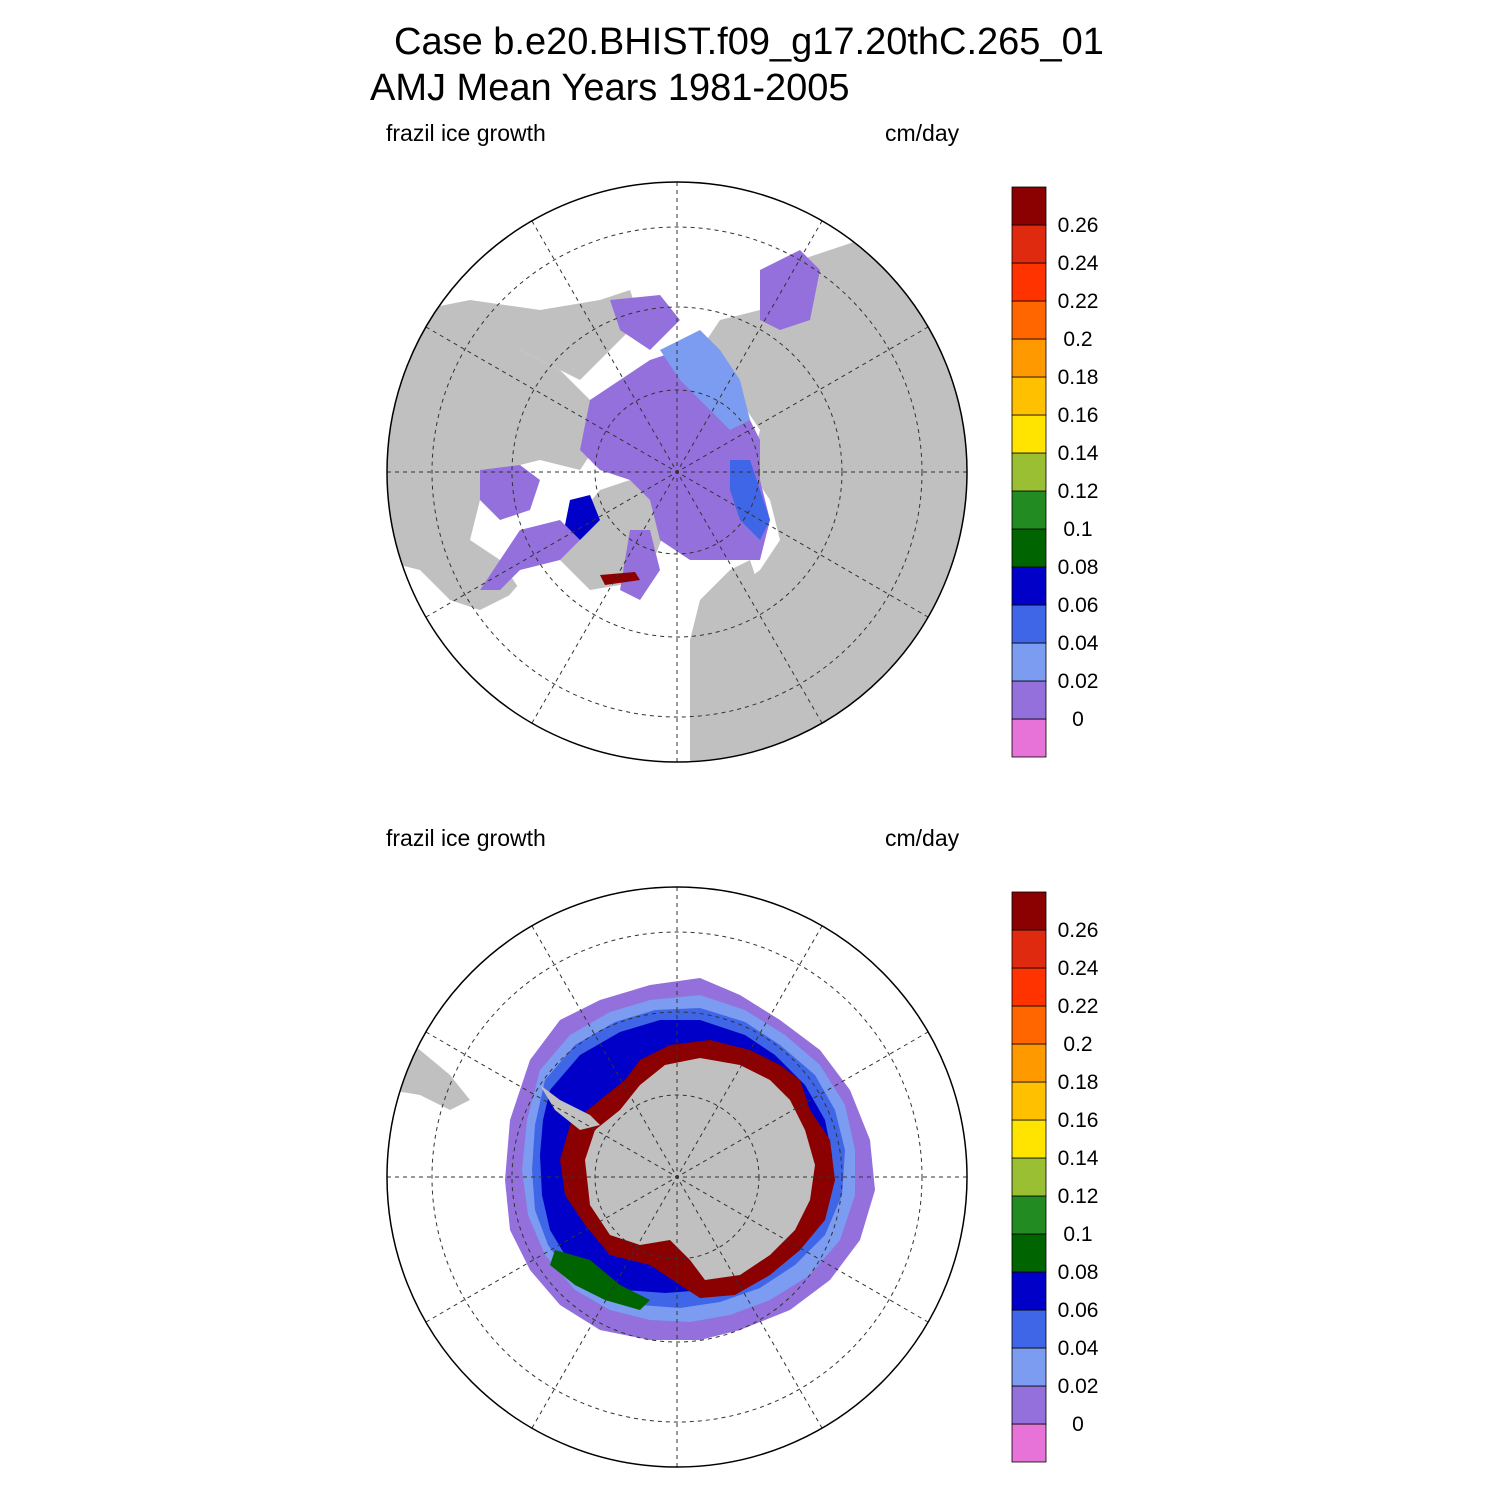  What do you see at coordinates (1078, 491) in the screenshot?
I see `north-colorbar-tick-label: 0.12` at bounding box center [1078, 491].